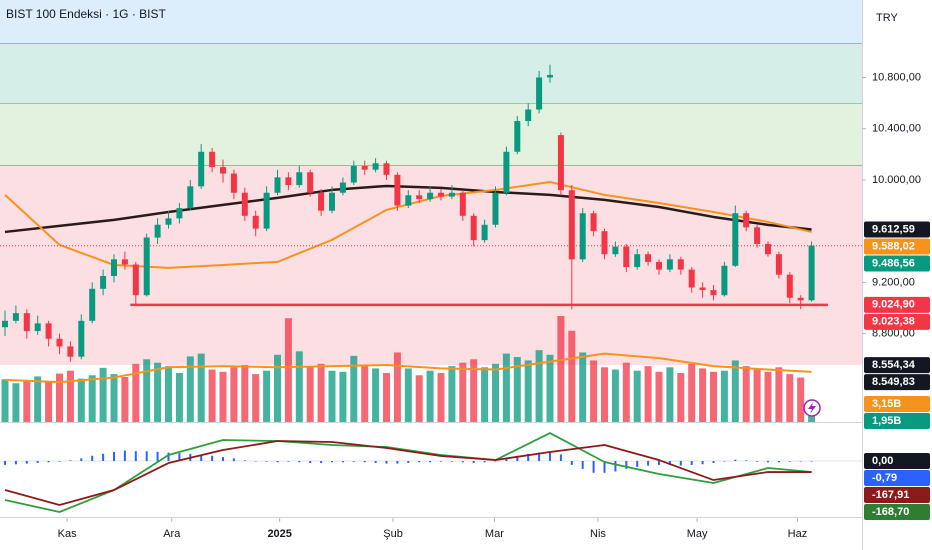 The width and height of the screenshot is (932, 550). Describe the element at coordinates (890, 495) in the screenshot. I see `price-label: -167,91` at that location.